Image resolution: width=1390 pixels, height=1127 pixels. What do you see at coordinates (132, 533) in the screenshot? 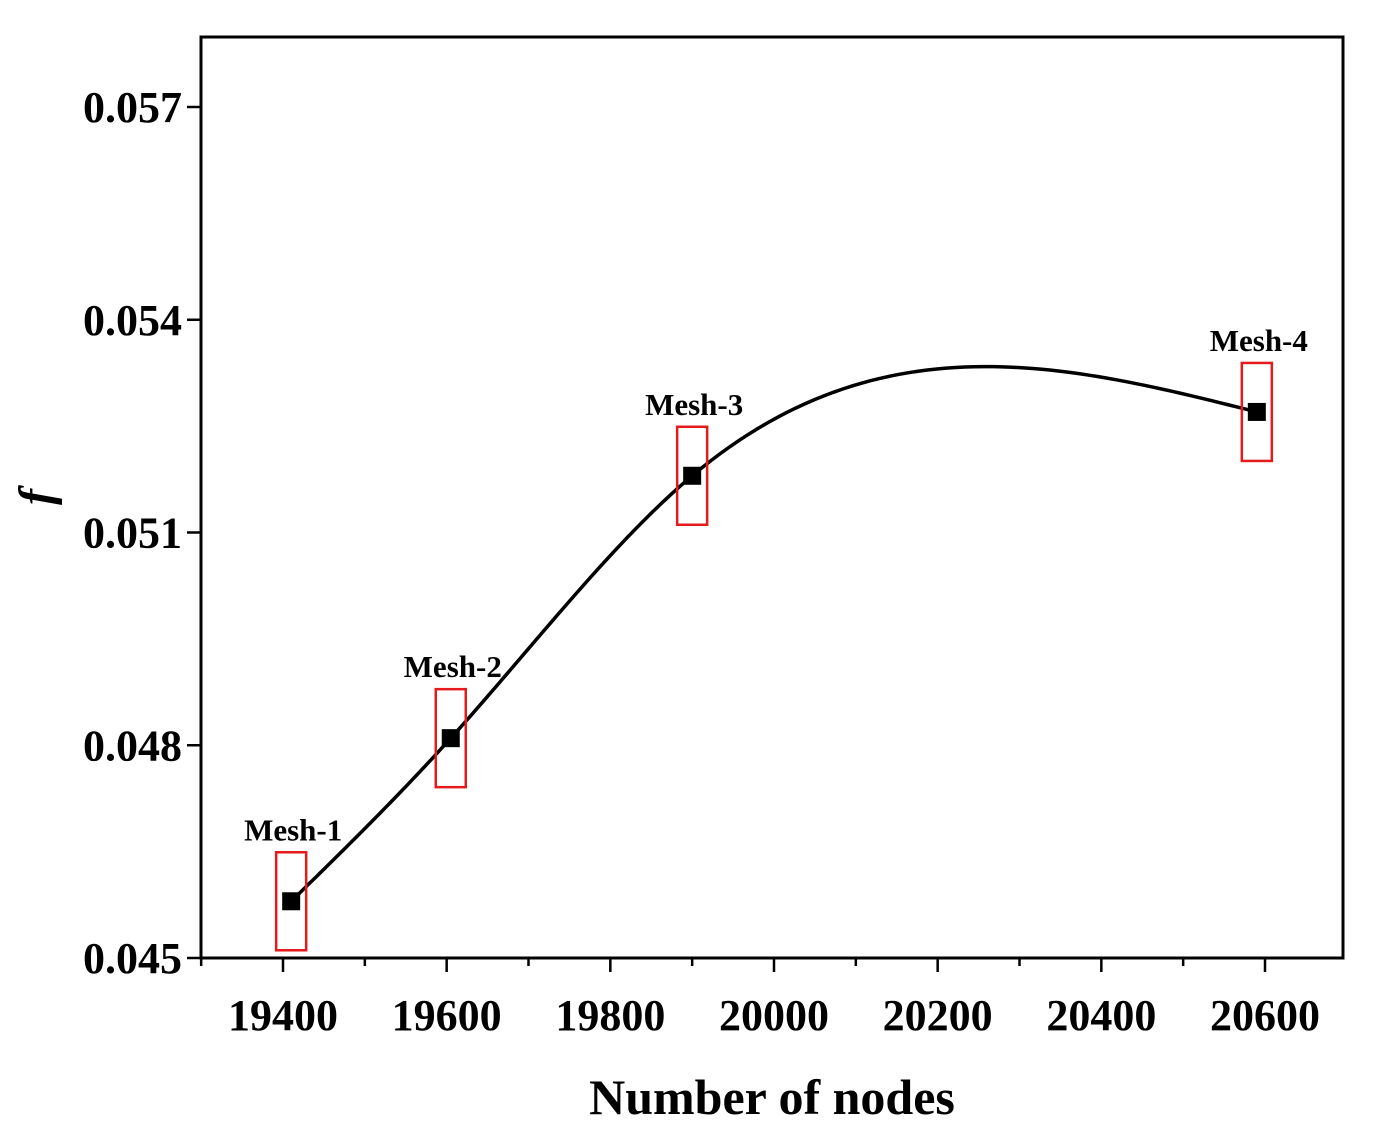
I see `y-tick-label: 0.051` at bounding box center [132, 533].